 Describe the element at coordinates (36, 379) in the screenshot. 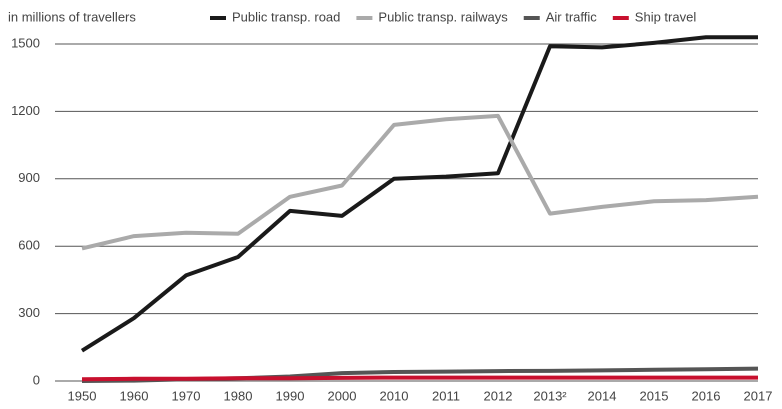

I see `y-tick-label: 0` at that location.